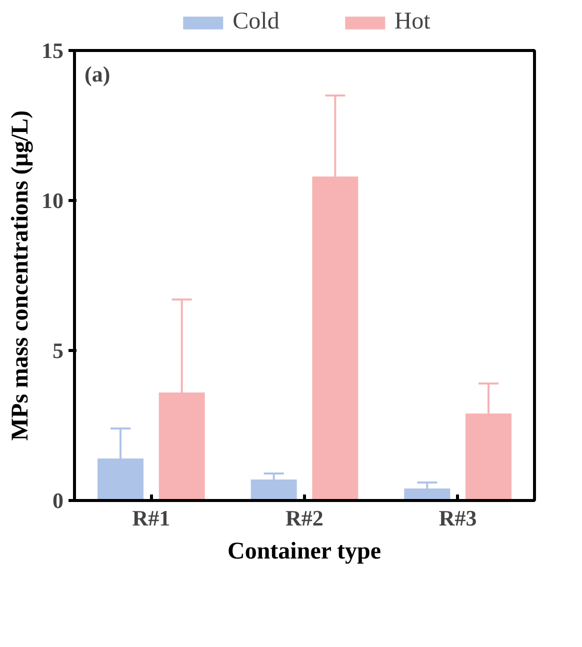  I want to click on y-tick-label: 5, so click(58, 350).